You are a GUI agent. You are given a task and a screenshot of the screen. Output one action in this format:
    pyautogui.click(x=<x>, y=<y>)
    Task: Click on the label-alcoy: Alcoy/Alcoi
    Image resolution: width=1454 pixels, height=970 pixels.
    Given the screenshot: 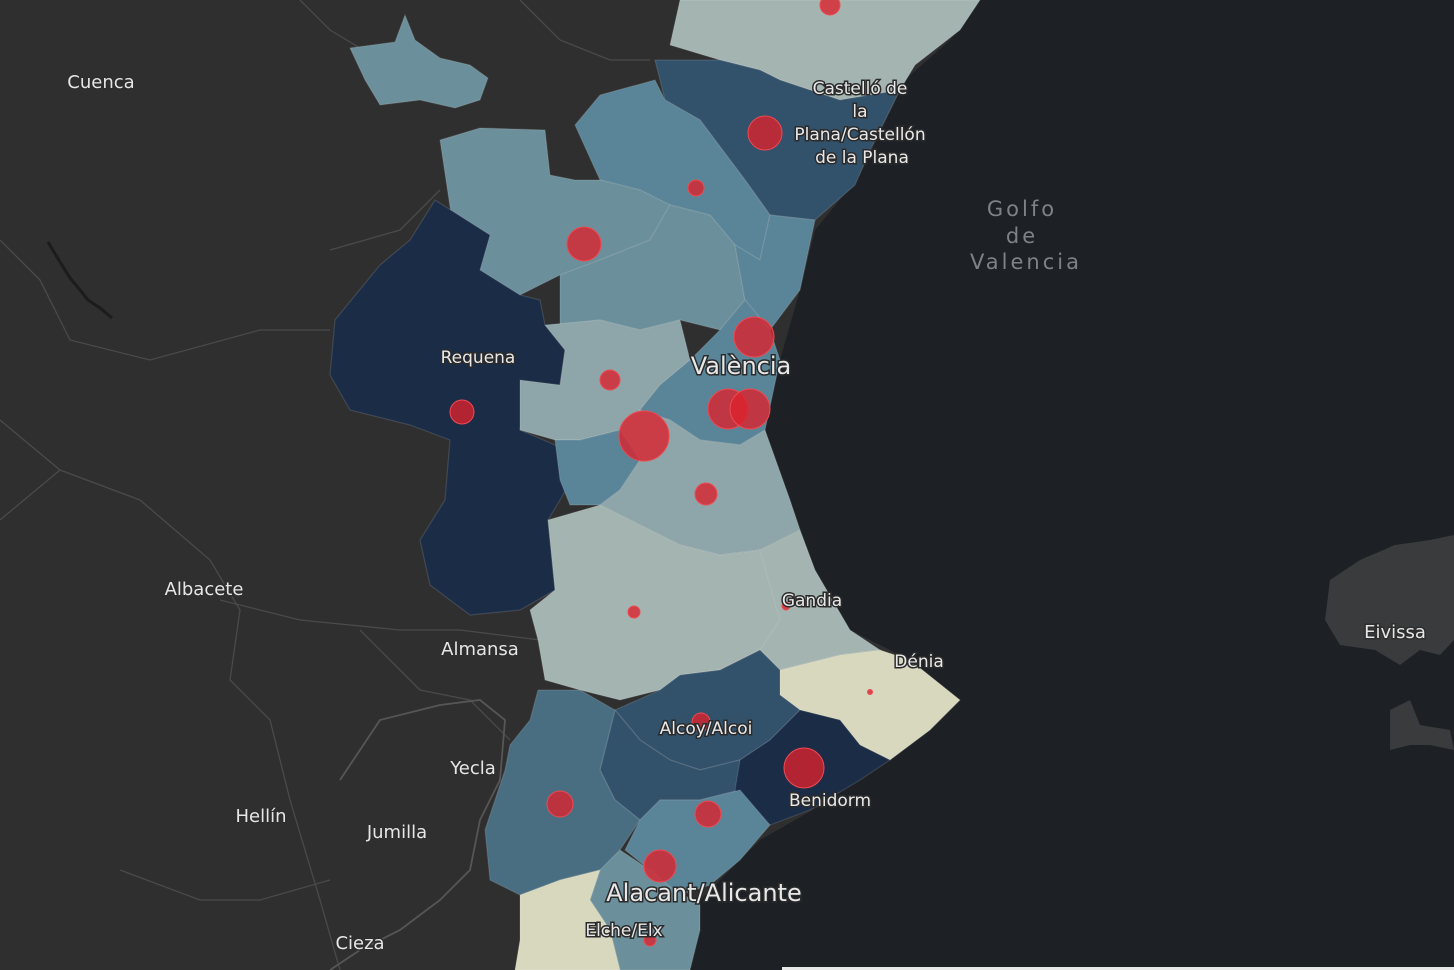 What is the action you would take?
    pyautogui.click(x=706, y=729)
    